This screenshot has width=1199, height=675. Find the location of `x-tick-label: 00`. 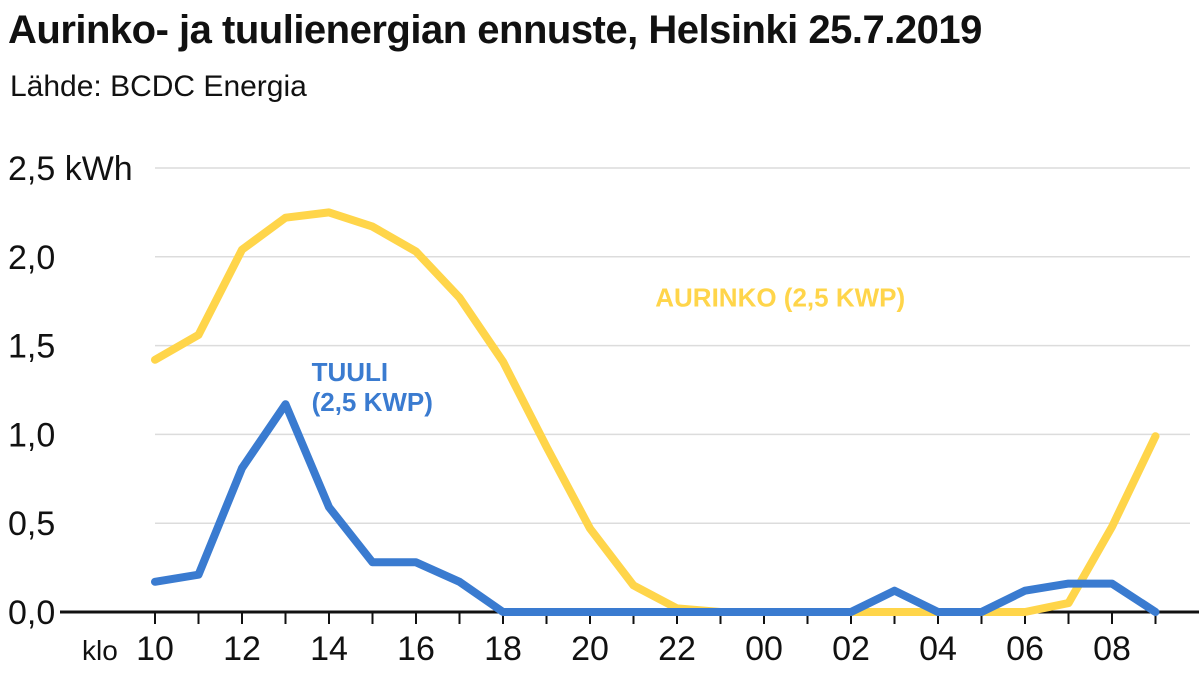

x-tick-label: 00 is located at coordinates (764, 649).